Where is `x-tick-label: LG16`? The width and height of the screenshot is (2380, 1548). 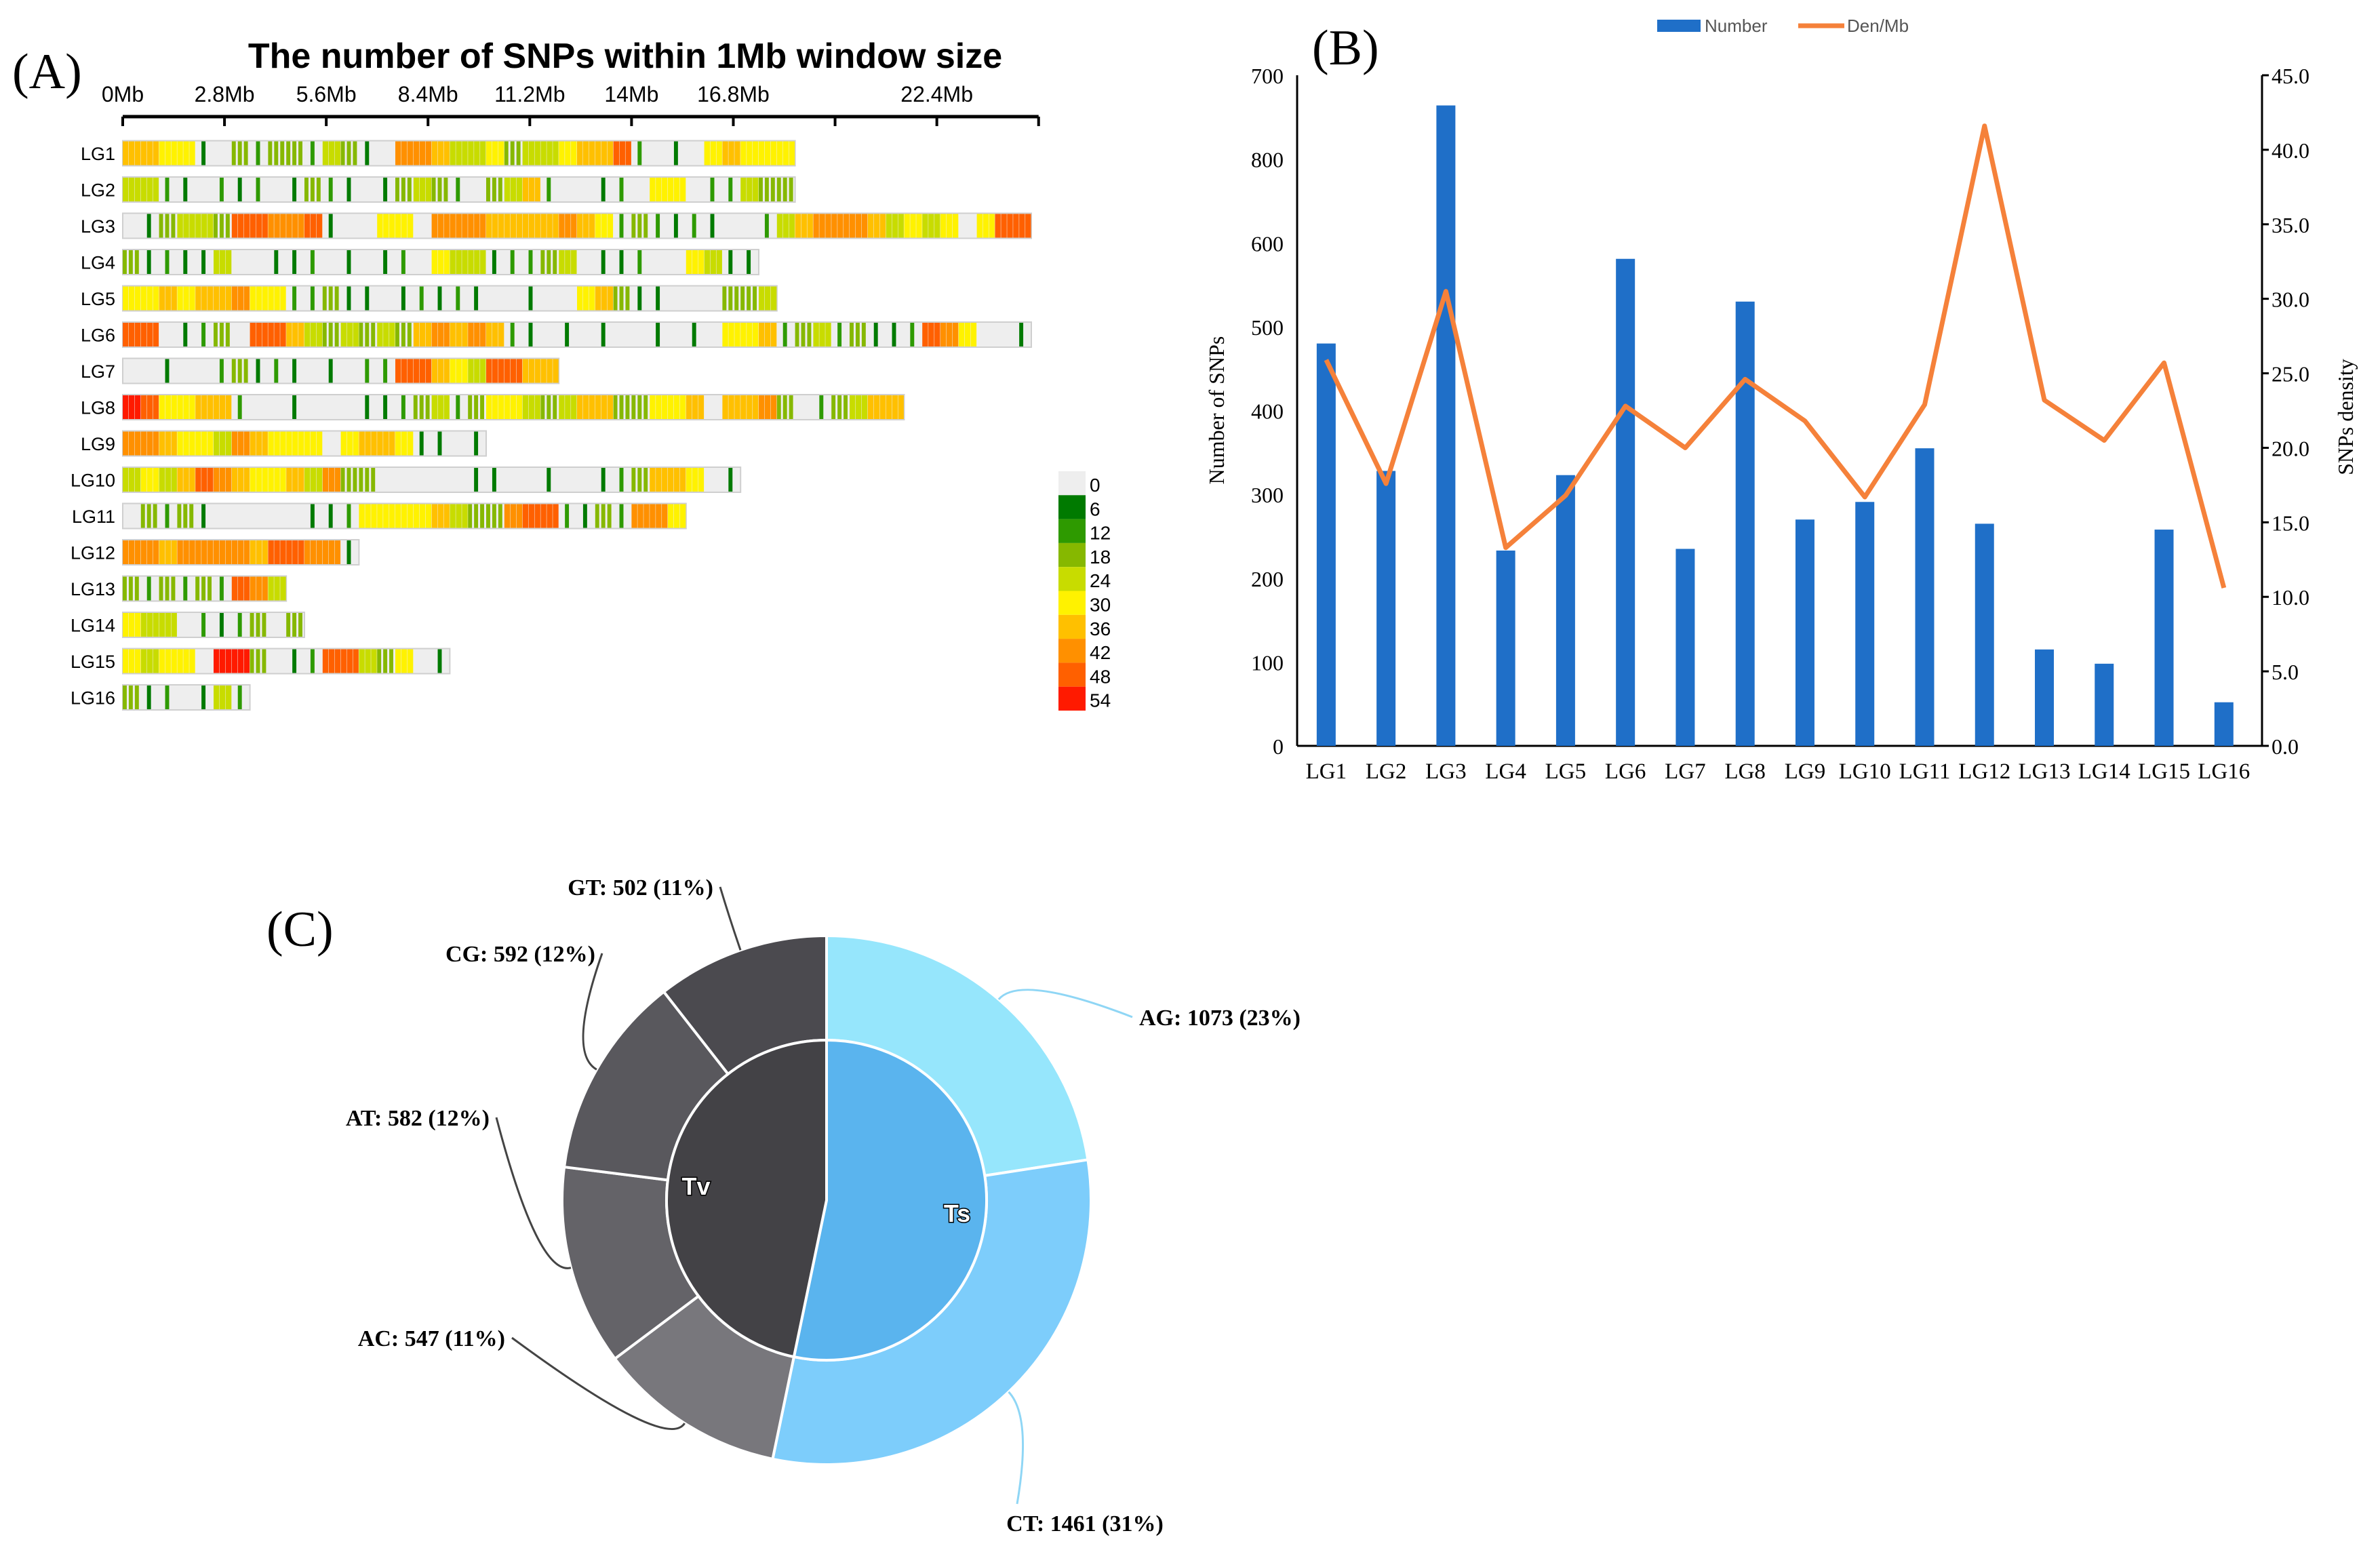
x-tick-label: LG16 is located at coordinates (2224, 771).